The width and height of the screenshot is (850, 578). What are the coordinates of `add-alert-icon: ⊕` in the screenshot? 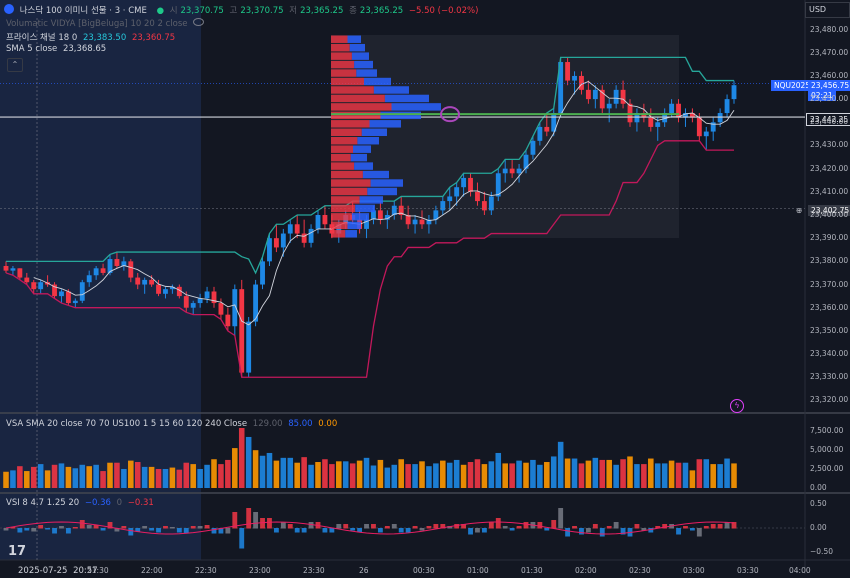 It's located at (799, 210).